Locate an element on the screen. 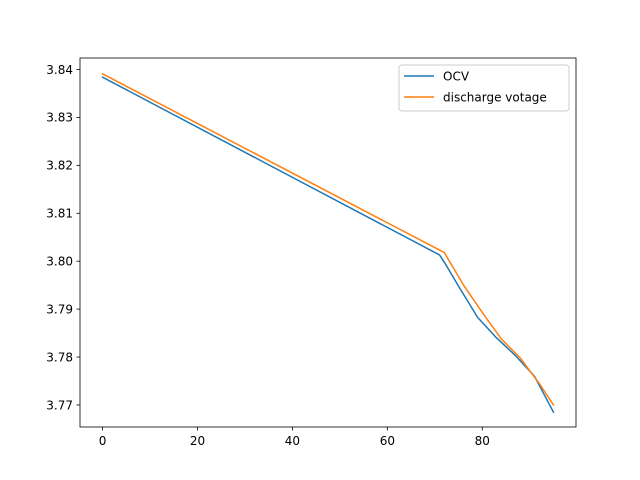 The height and width of the screenshot is (480, 640). legend-box is located at coordinates (484, 88).